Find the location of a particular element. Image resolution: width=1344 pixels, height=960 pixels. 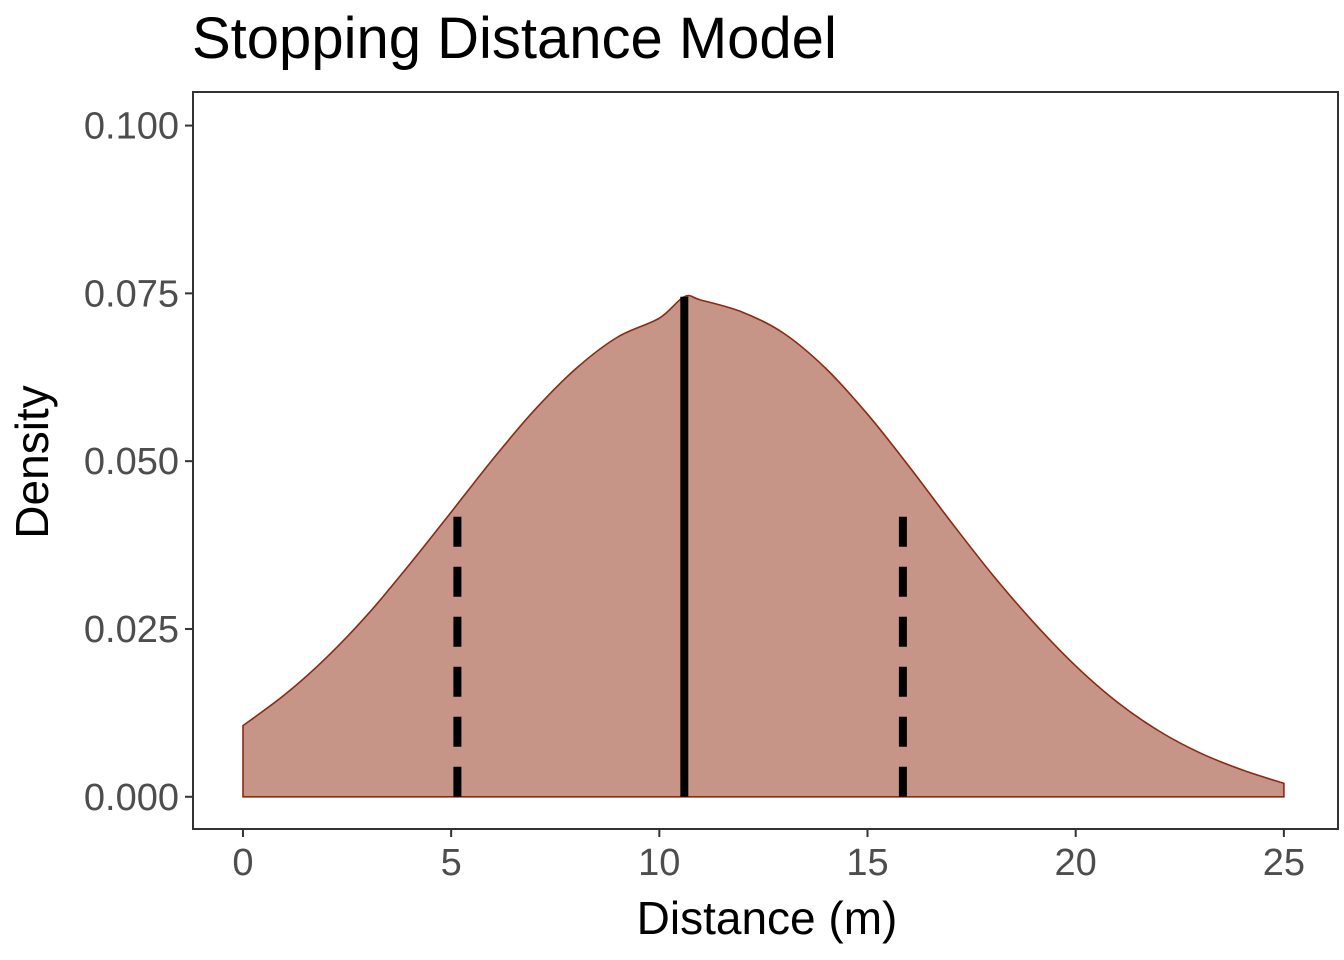

y-tick-label: 0.000 is located at coordinates (131, 798).